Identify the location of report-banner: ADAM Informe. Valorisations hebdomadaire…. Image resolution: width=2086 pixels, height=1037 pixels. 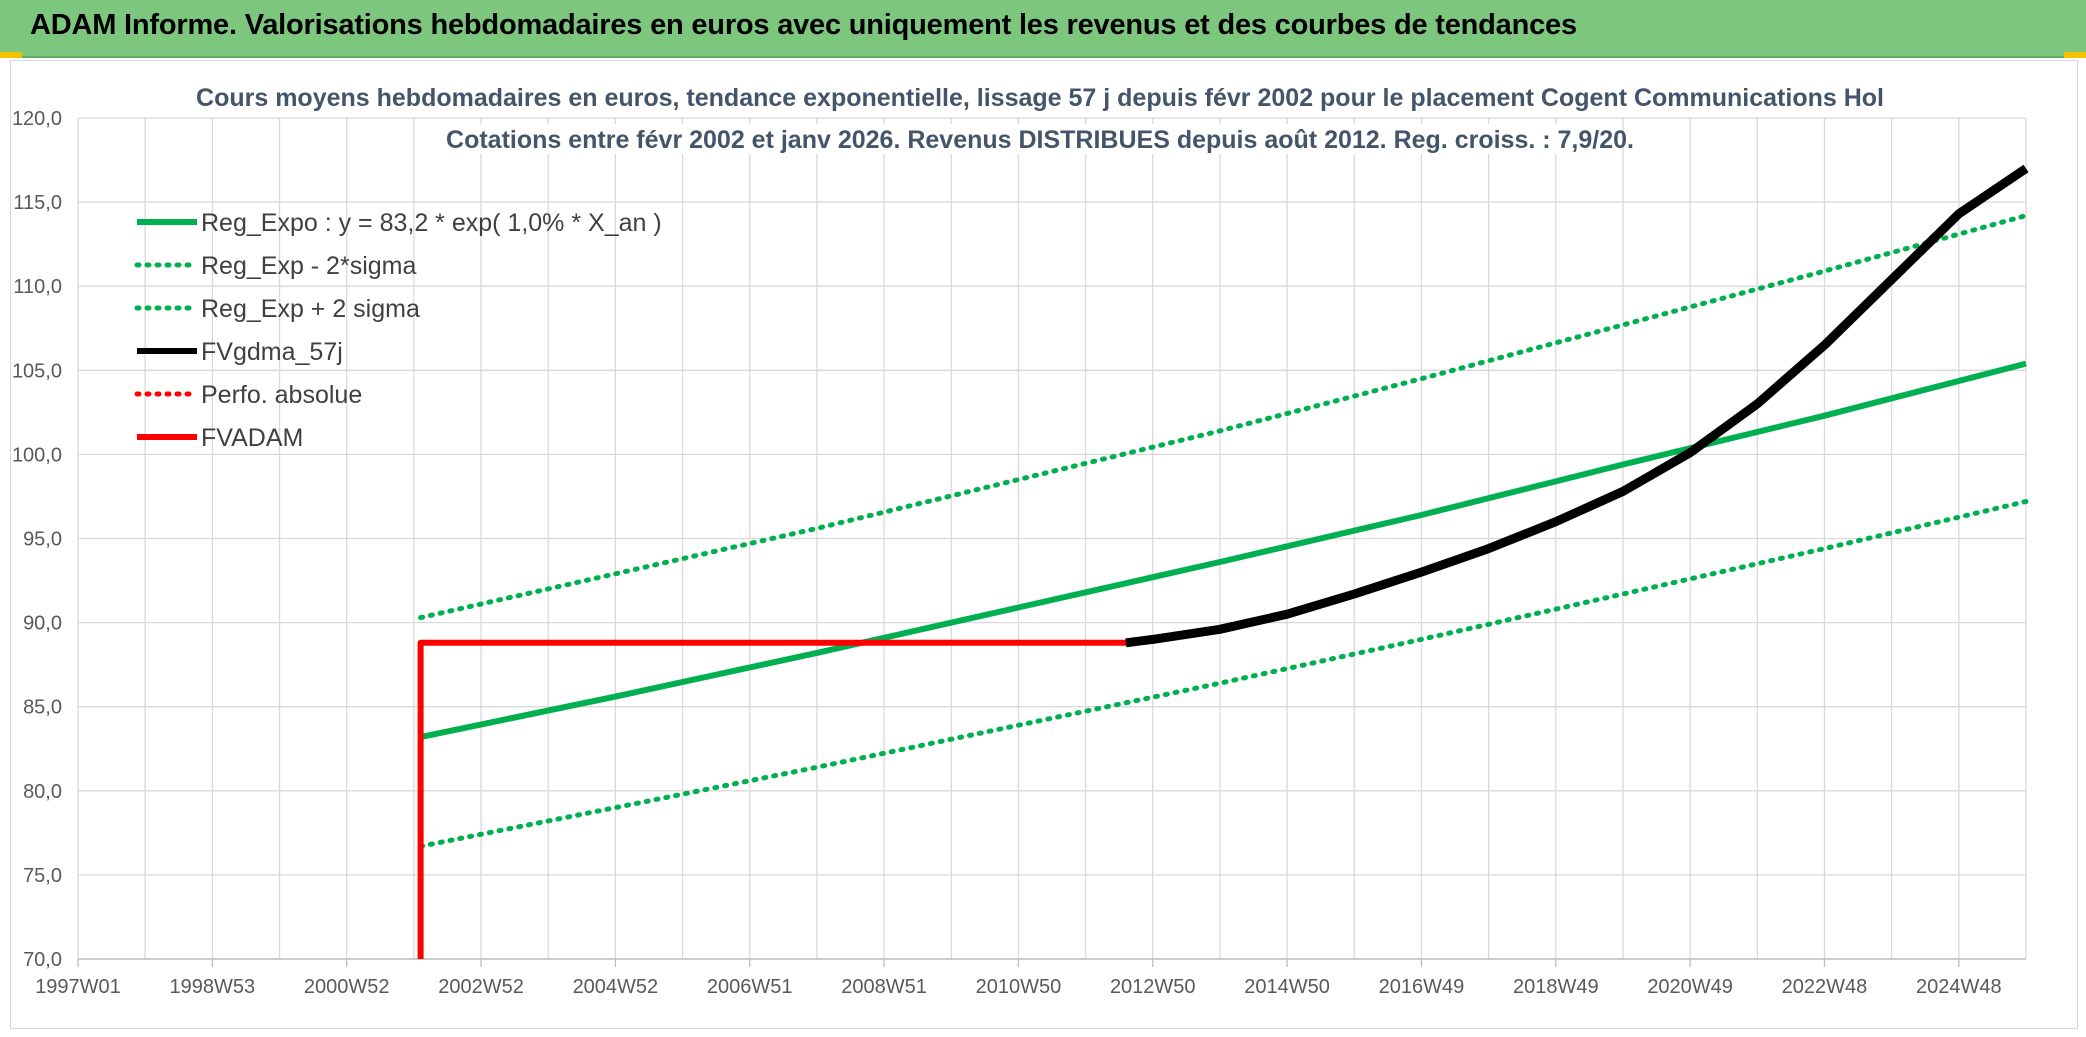
(1043, 29).